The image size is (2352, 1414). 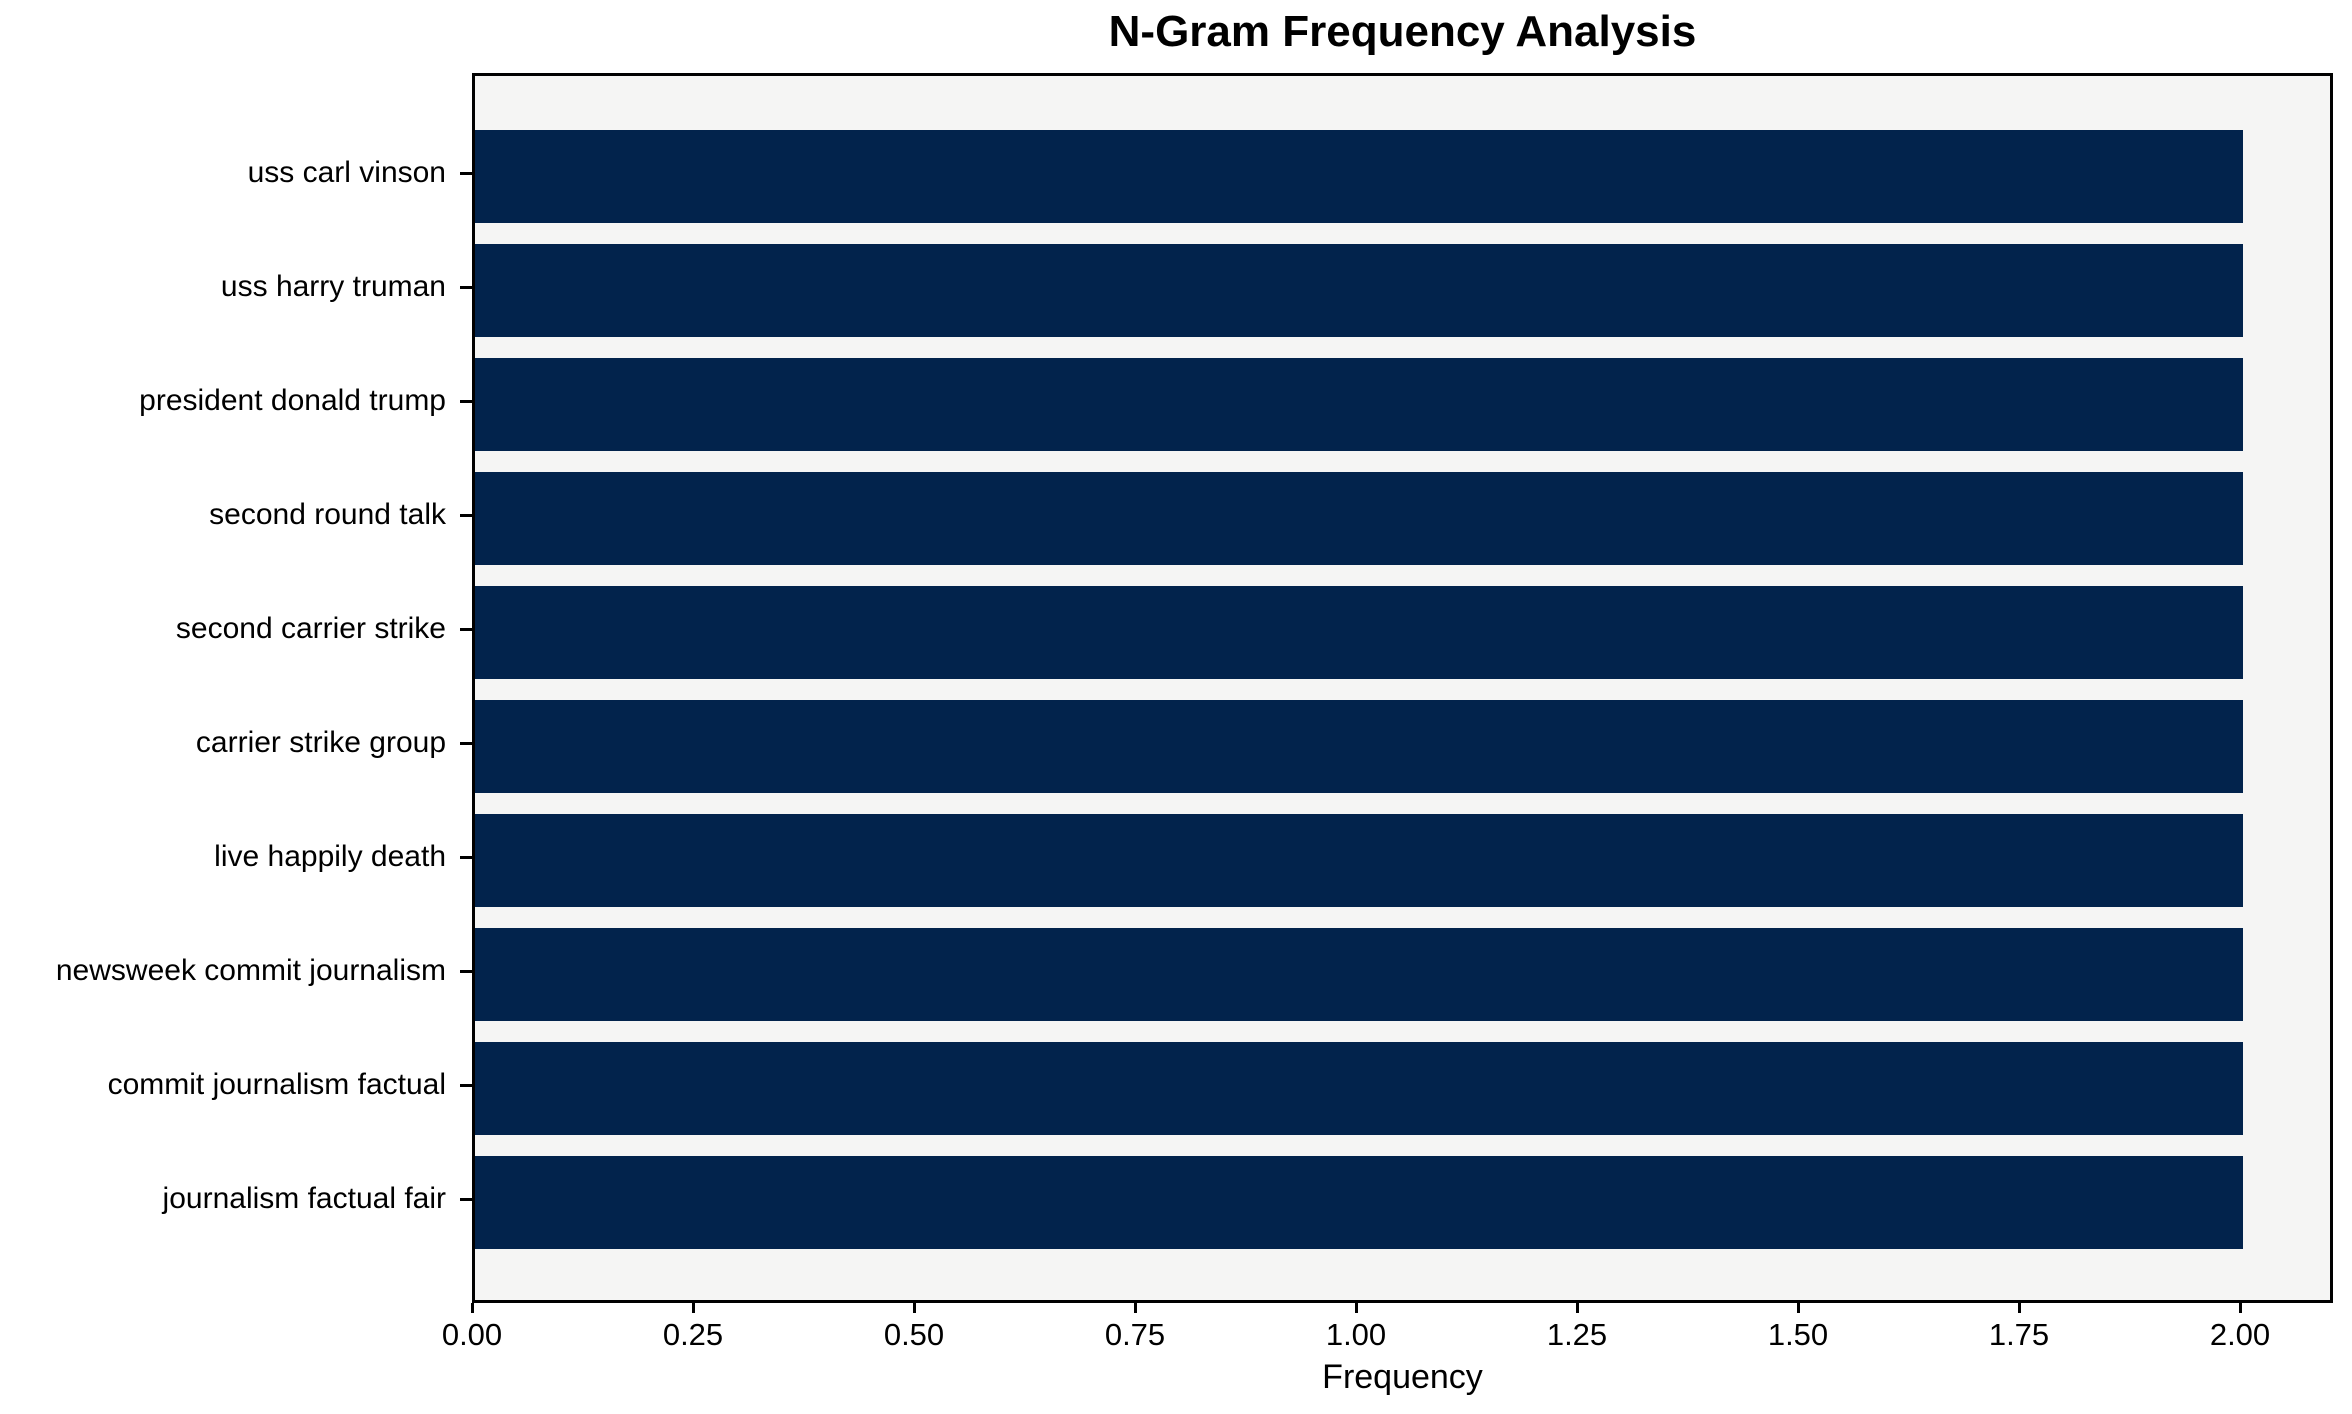 I want to click on x-axis-label: Frequency, so click(x=1402, y=1377).